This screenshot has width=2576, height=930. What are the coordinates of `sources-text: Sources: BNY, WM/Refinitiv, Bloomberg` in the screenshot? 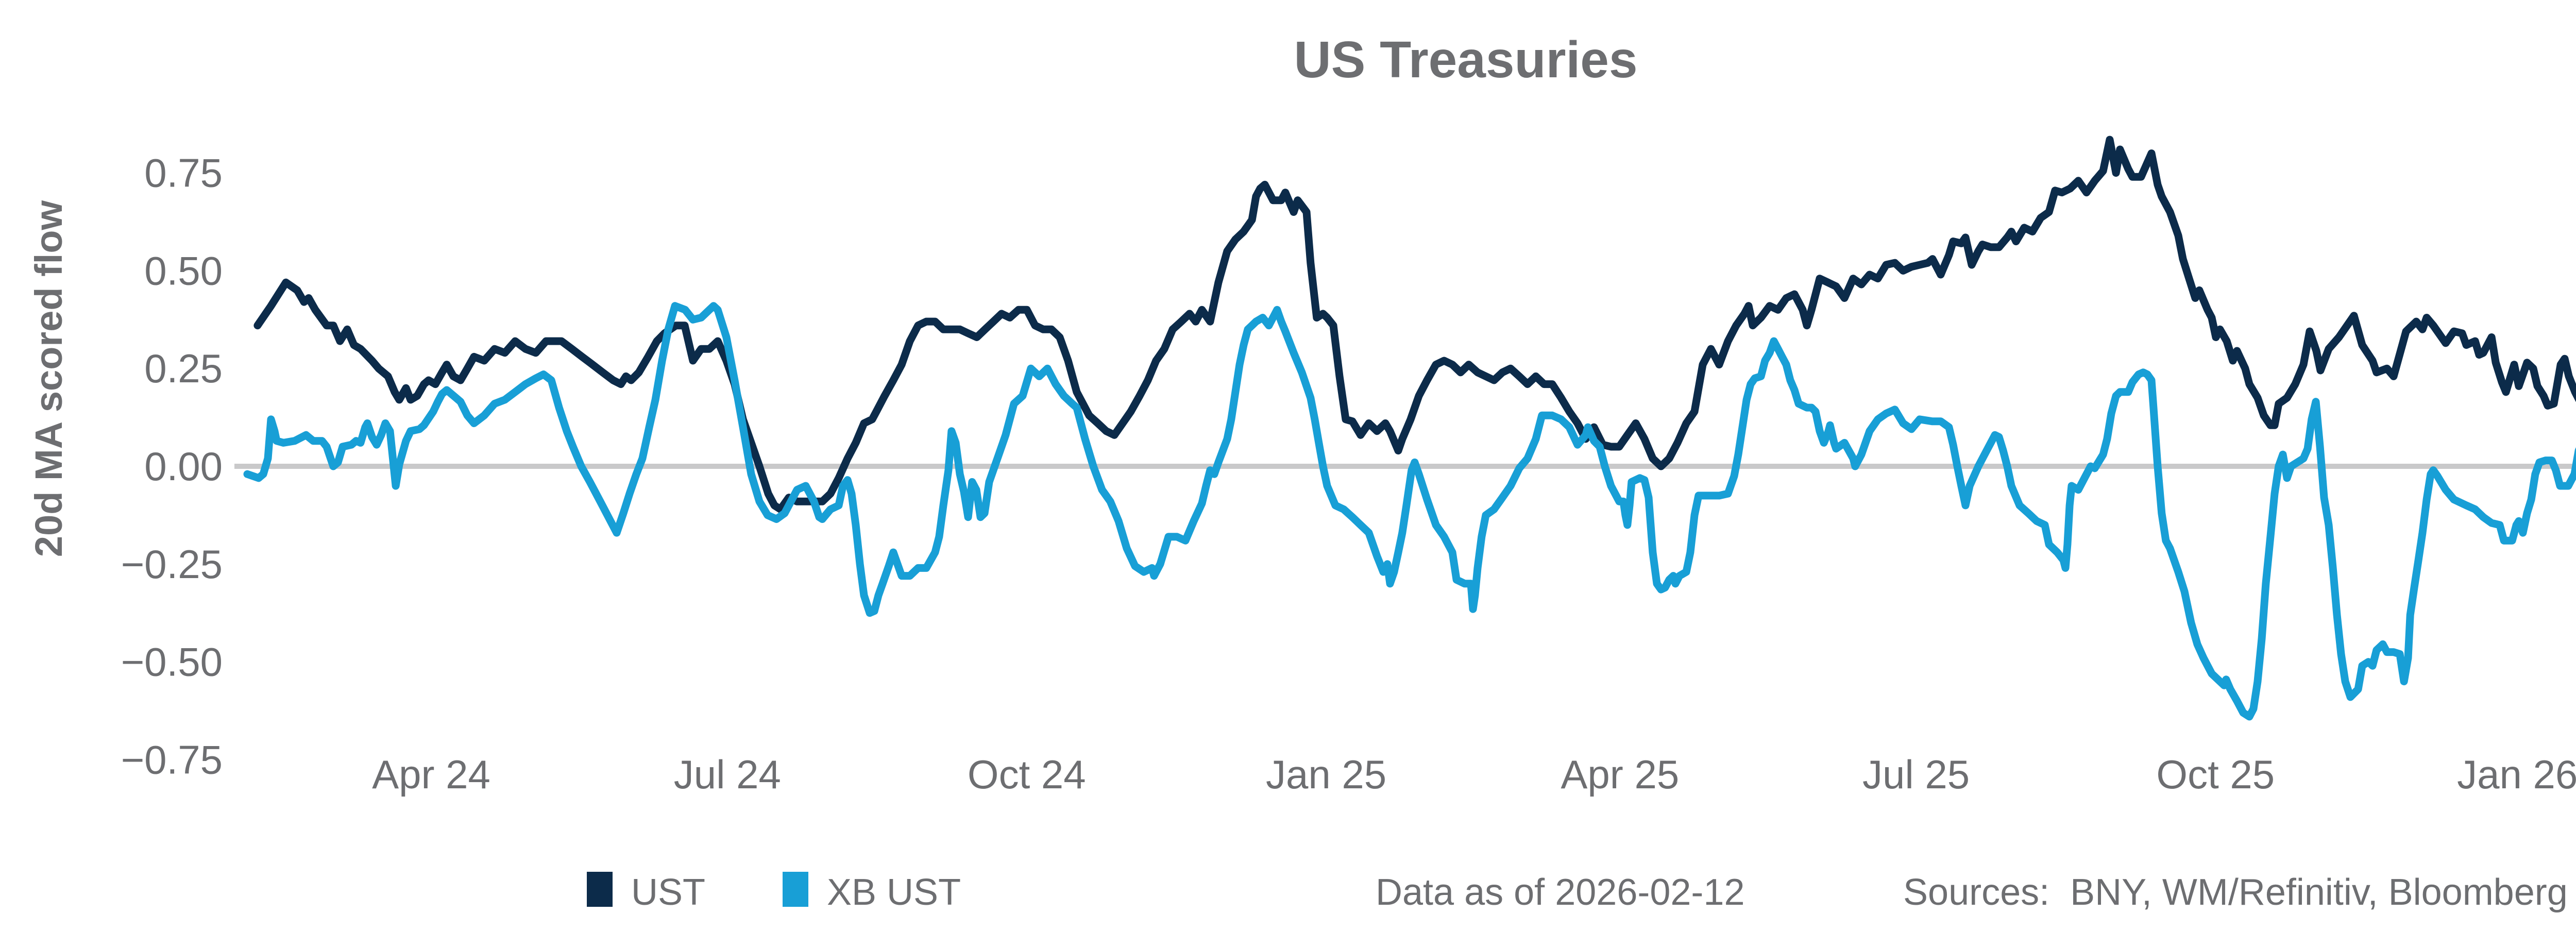 It's located at (2235, 892).